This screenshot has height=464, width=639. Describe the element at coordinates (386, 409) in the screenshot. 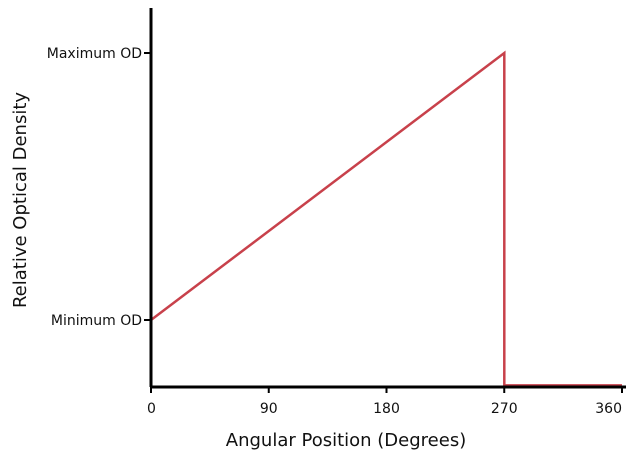

I see `x-tick-label: 180` at that location.